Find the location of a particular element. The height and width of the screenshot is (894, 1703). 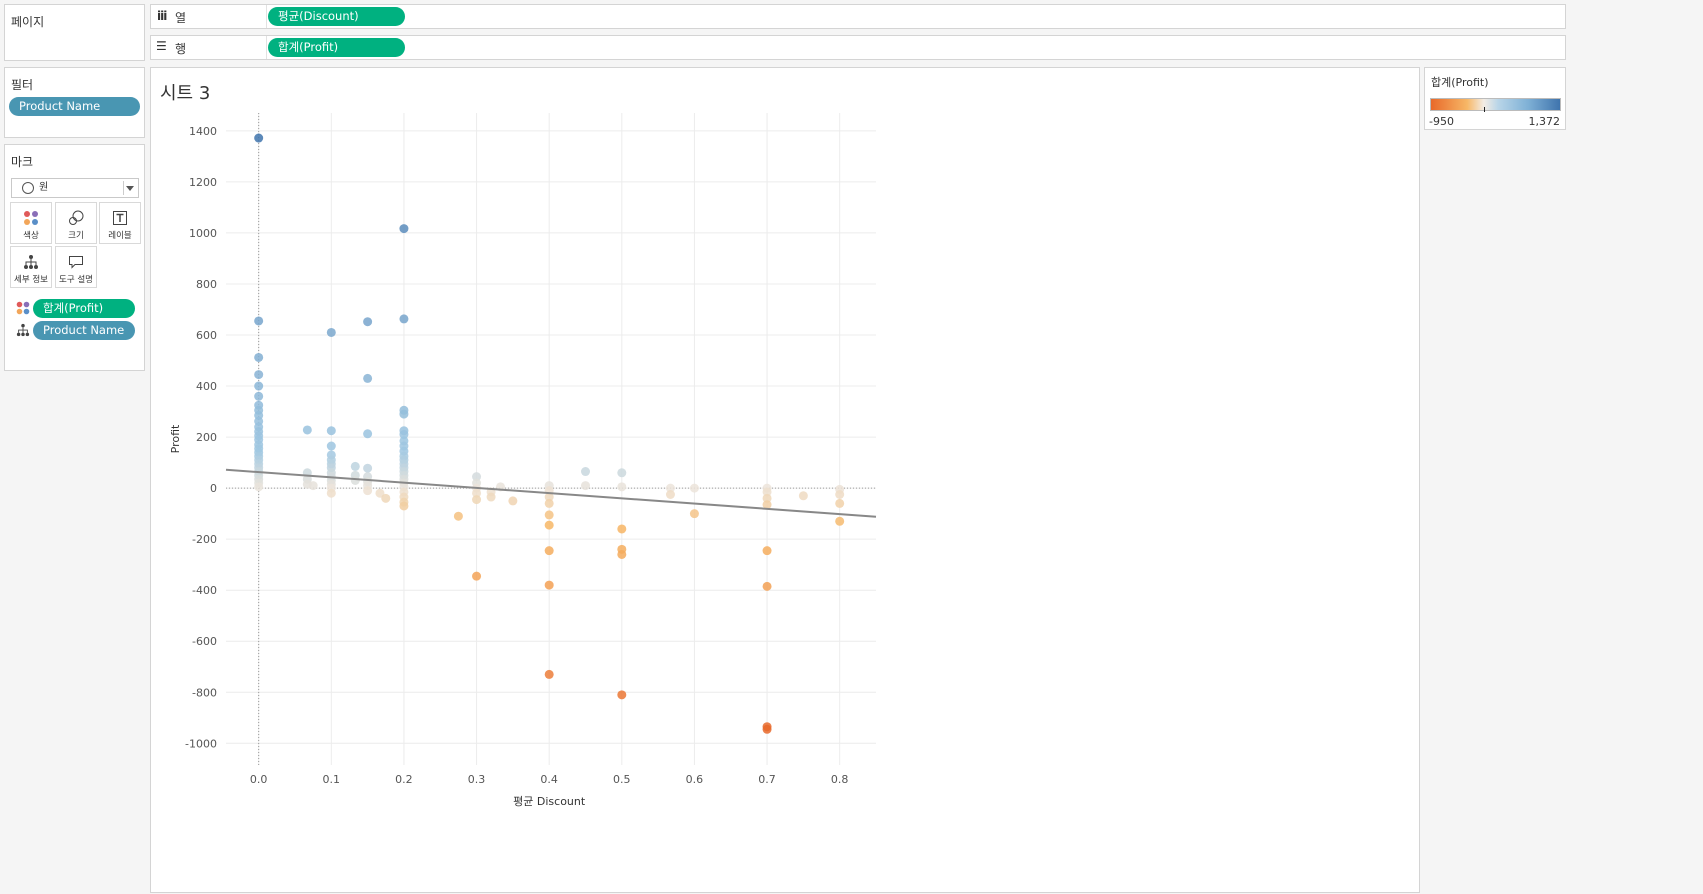

legend-min-label: -950 is located at coordinates (1441, 121).